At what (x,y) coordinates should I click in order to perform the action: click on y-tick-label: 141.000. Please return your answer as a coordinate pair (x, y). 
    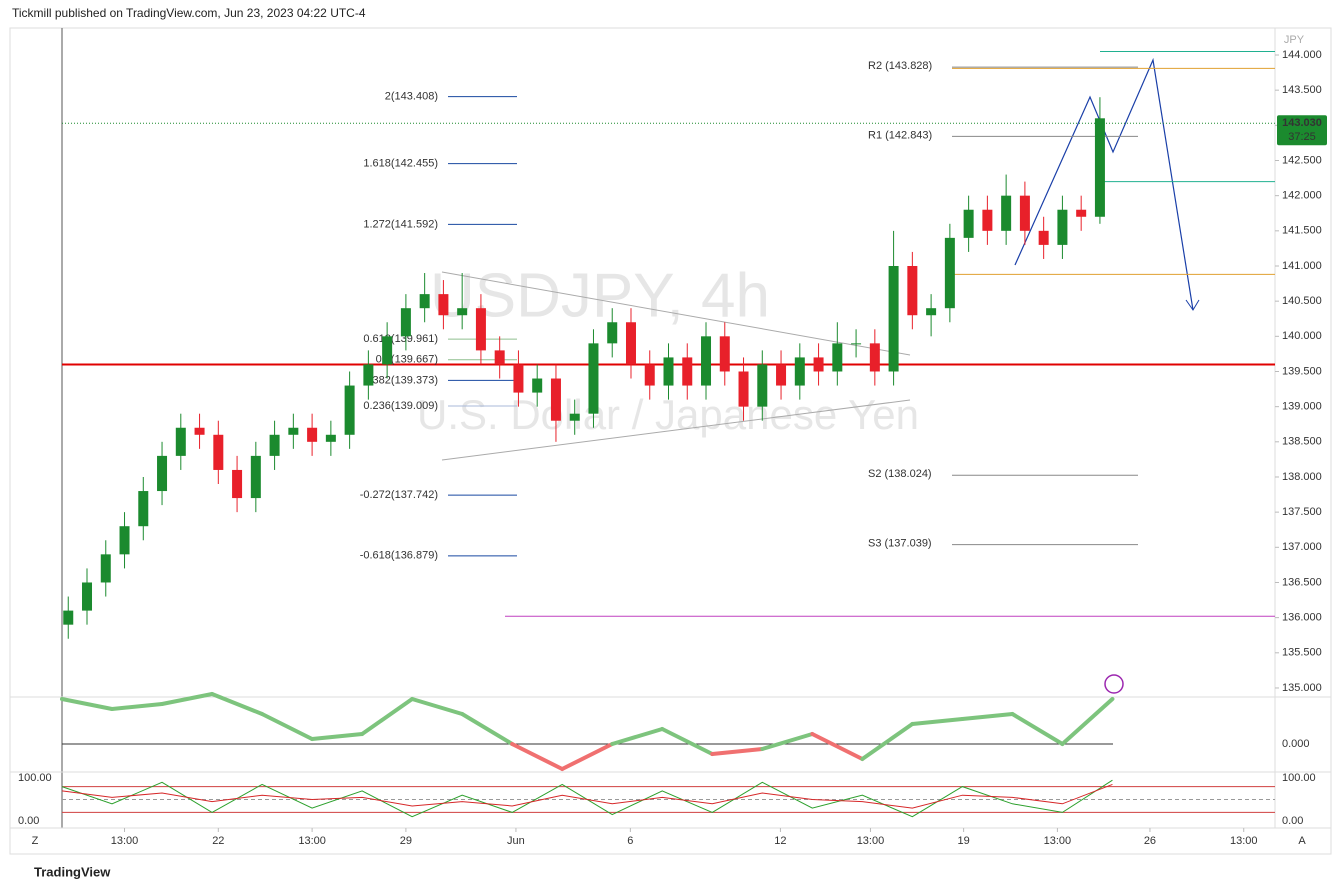
    Looking at the image, I should click on (1302, 266).